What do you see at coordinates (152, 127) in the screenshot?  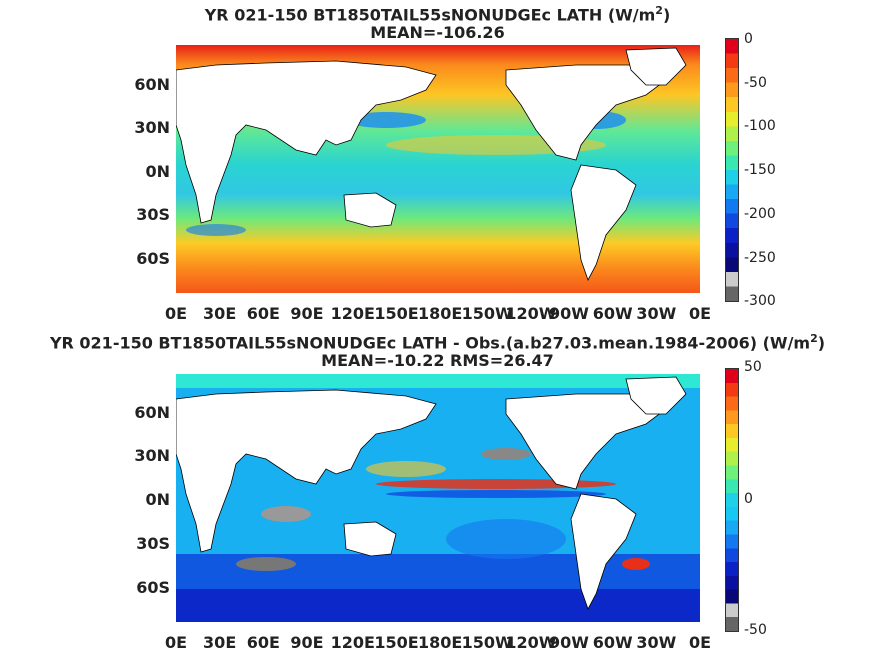 I see `top-lat-label: 30N` at bounding box center [152, 127].